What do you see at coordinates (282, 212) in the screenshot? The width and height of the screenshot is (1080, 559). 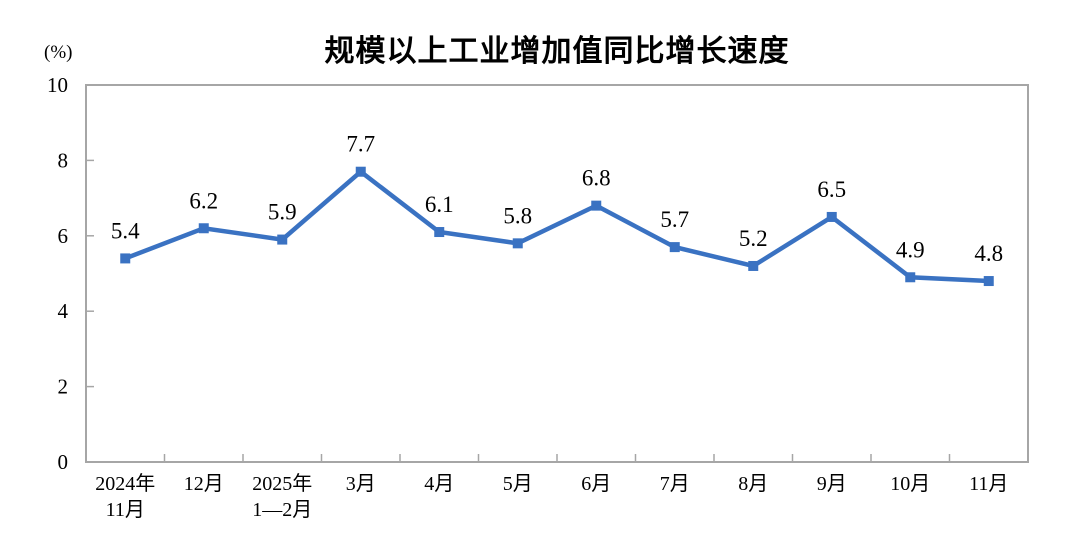 I see `data-point-label: 5.9` at bounding box center [282, 212].